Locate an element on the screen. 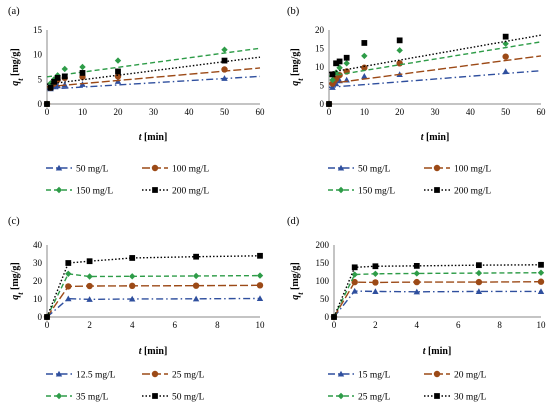 The image size is (550, 418). y-tick-label: 50 is located at coordinates (325, 299).